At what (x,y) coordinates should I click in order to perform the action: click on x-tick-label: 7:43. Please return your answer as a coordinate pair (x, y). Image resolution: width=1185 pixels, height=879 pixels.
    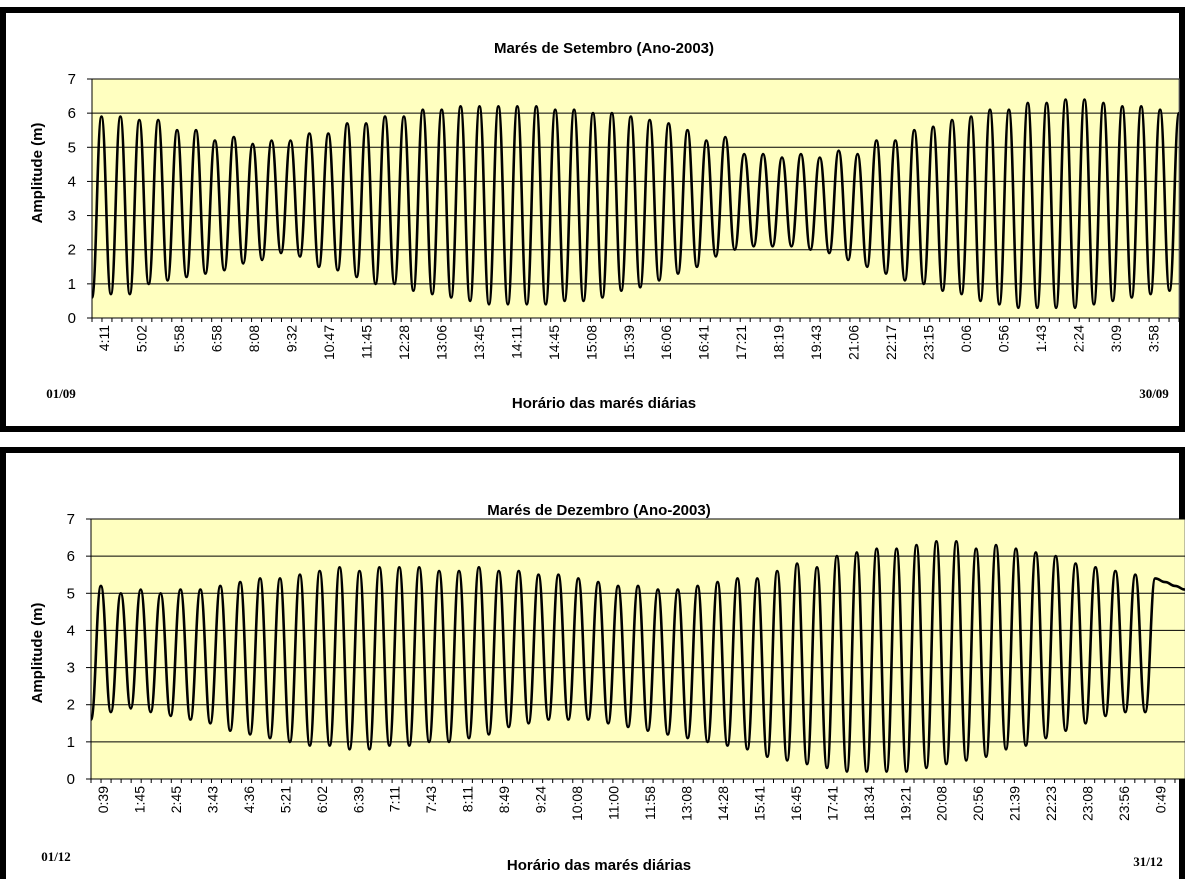
    Looking at the image, I should click on (431, 799).